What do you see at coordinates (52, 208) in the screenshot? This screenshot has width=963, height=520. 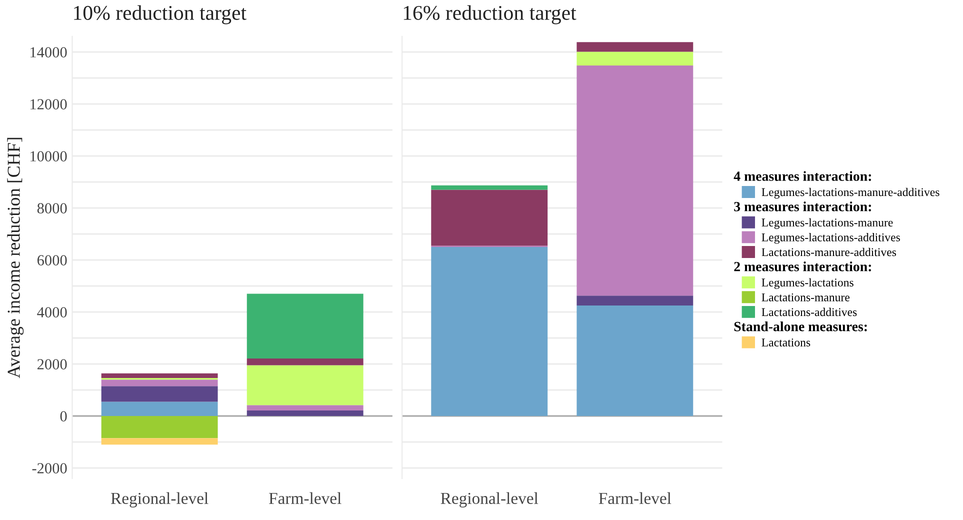 I see `y-tick-label: 8000` at bounding box center [52, 208].